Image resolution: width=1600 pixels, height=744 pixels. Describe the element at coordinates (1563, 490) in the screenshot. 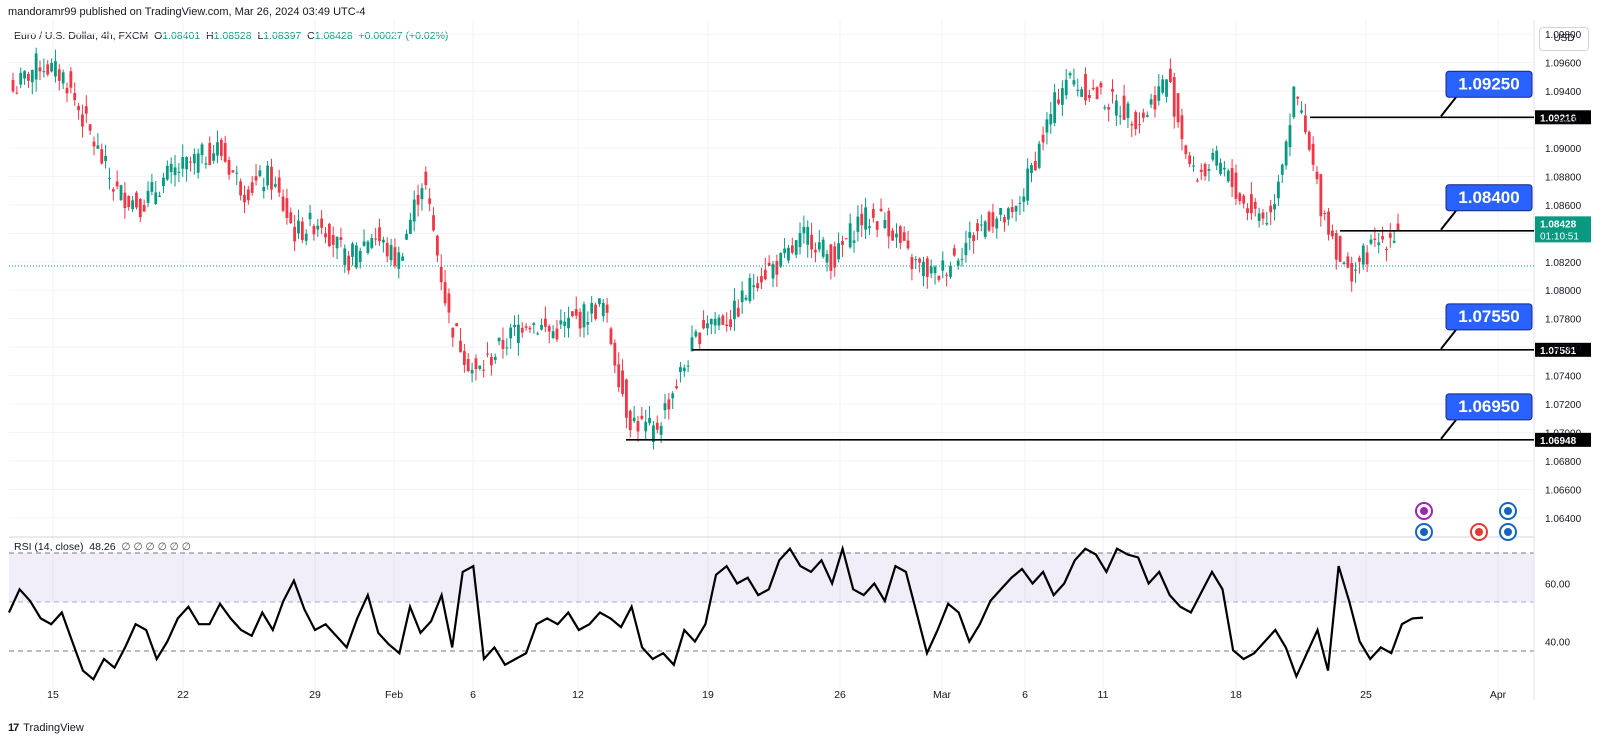

I see `price-tick-label: 1.06600` at that location.